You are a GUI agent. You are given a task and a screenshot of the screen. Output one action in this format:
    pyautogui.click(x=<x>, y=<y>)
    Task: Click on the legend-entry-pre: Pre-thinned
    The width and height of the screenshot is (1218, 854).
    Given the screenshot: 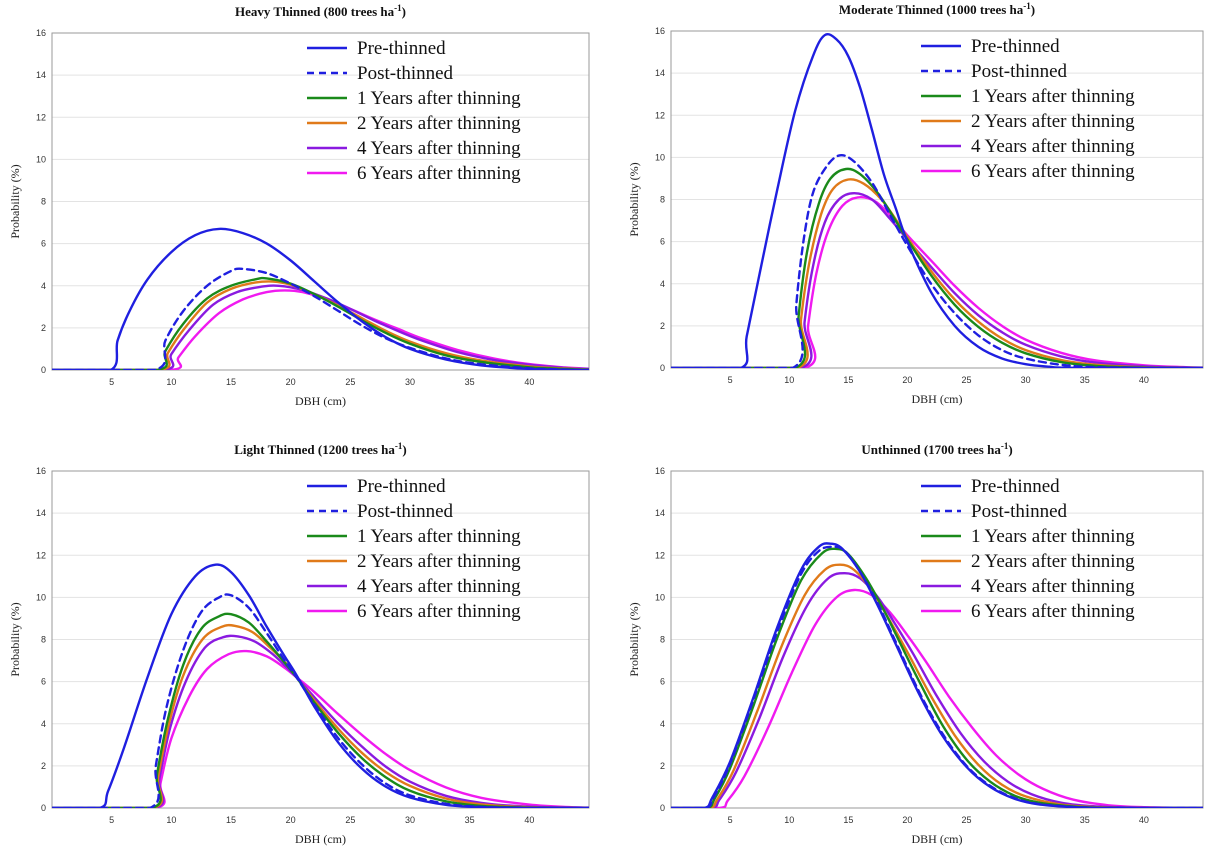 What is the action you would take?
    pyautogui.click(x=401, y=486)
    